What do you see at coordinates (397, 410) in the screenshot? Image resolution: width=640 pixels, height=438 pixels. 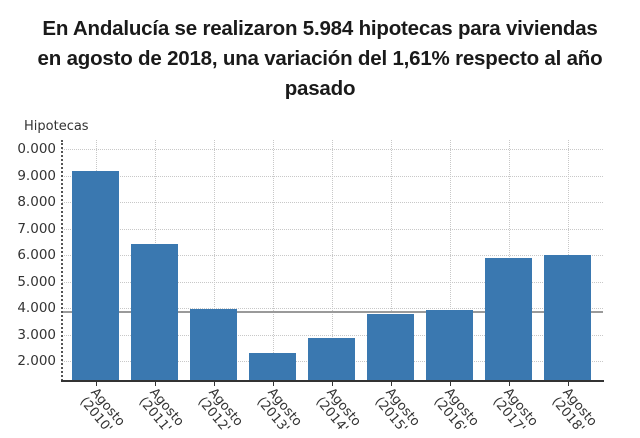 I see `x-tick-label: Agosto (2015'` at bounding box center [397, 410].